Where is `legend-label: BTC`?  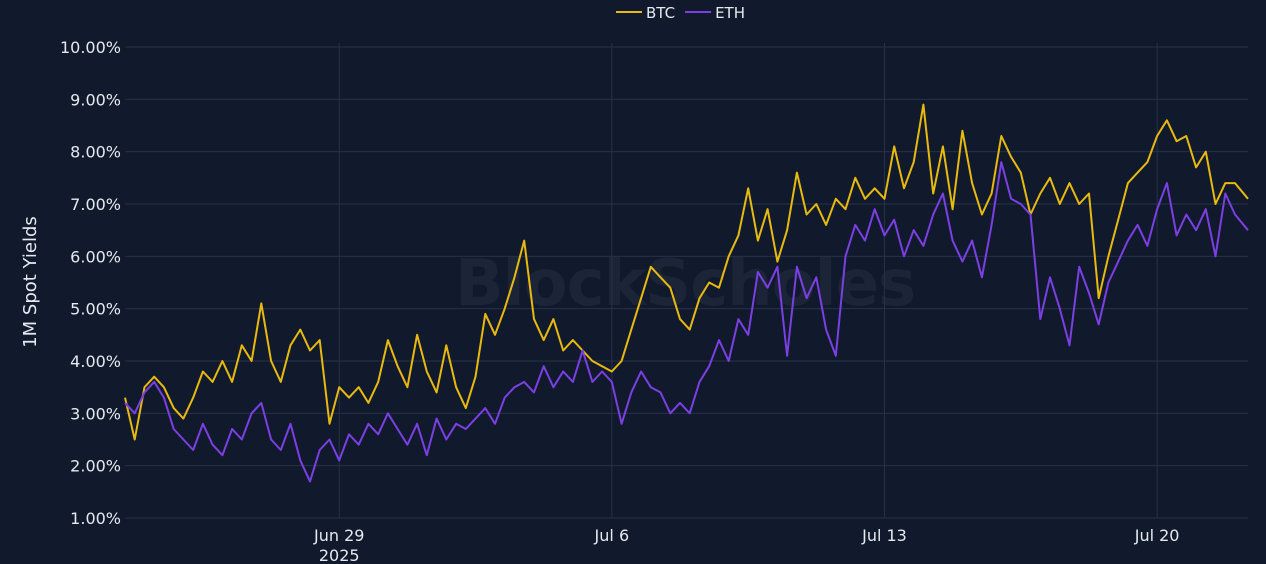 legend-label: BTC is located at coordinates (660, 13).